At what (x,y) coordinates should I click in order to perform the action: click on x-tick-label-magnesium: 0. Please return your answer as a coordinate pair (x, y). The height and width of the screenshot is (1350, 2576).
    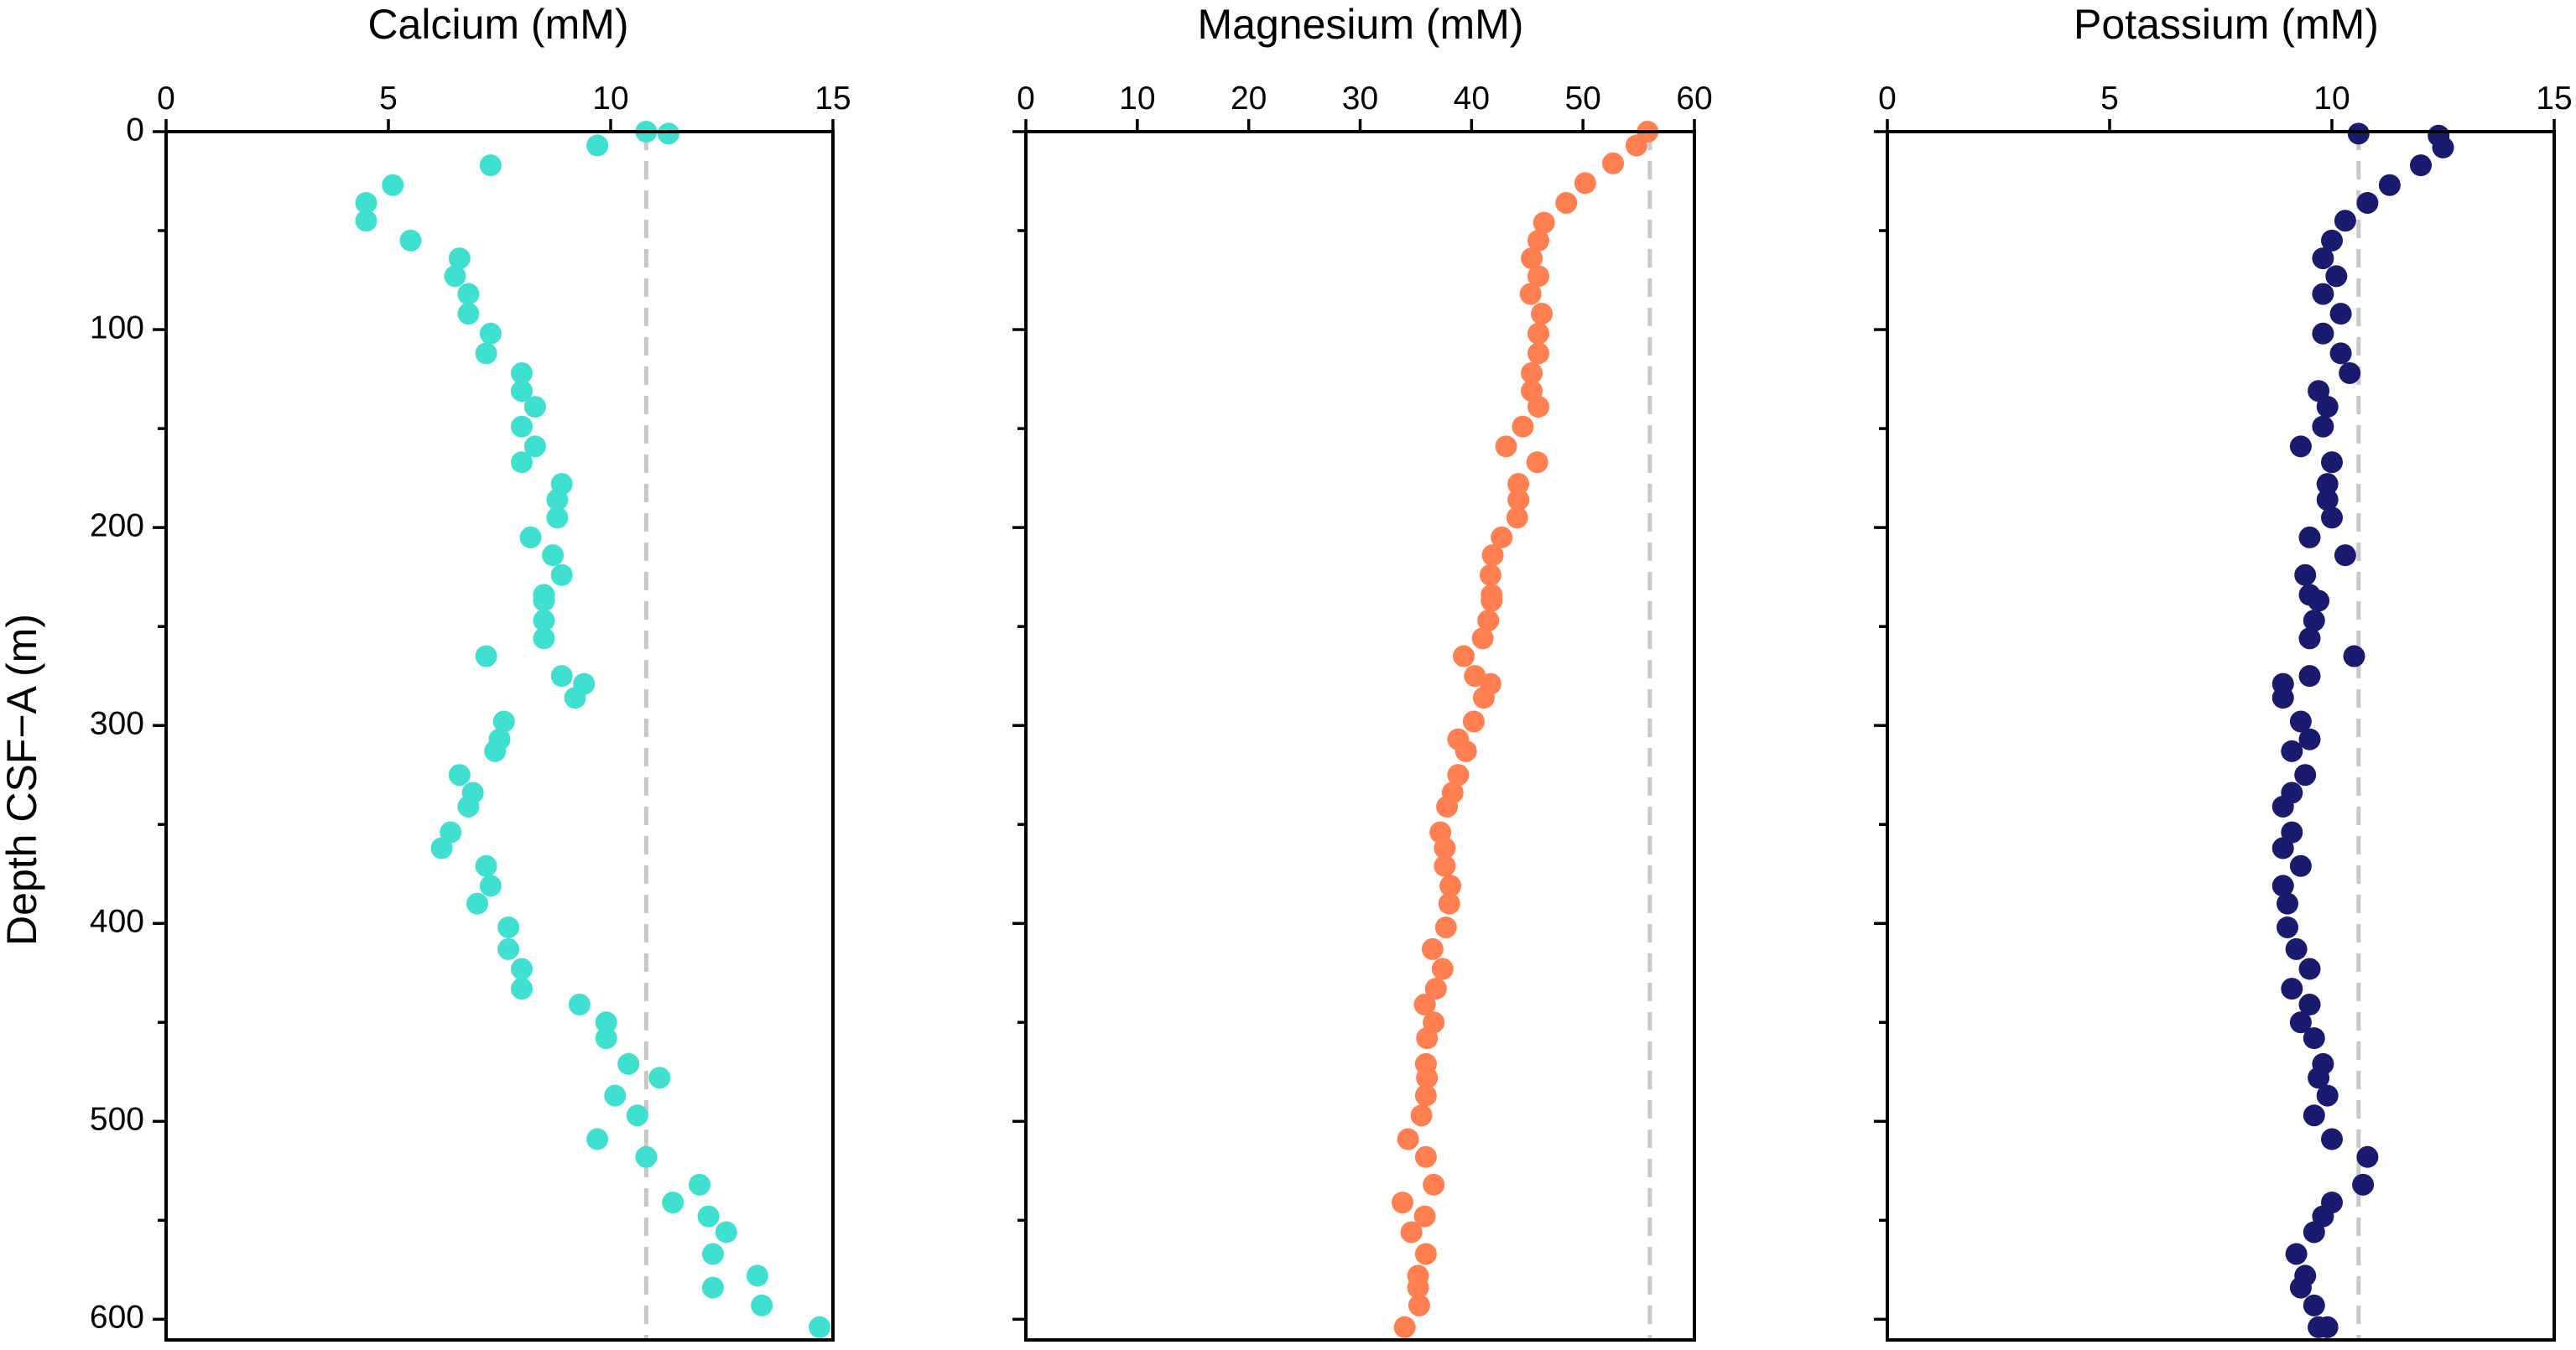
    Looking at the image, I should click on (1026, 99).